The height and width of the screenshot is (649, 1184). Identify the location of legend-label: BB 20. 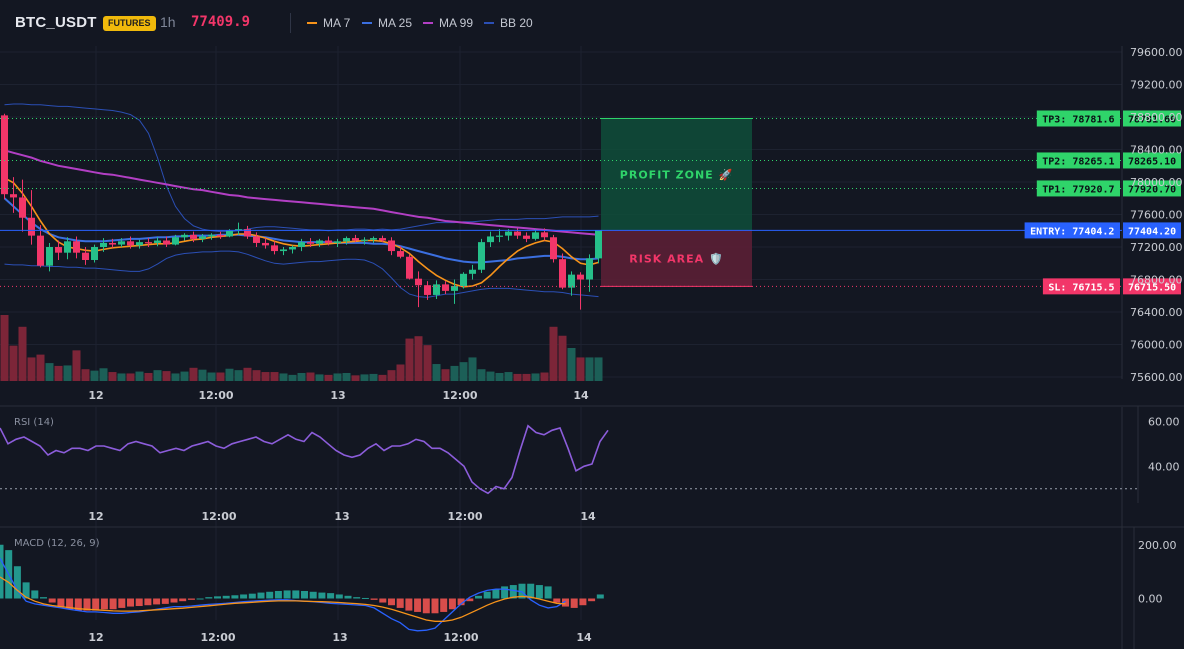
(516, 23).